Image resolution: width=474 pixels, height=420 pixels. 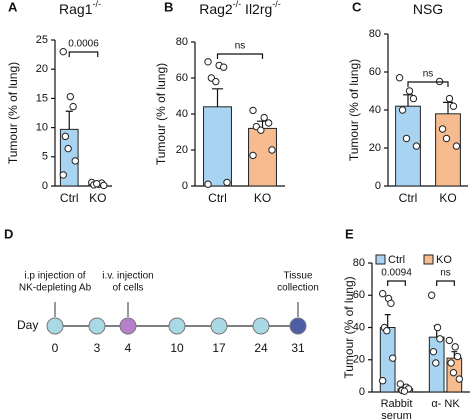 What do you see at coordinates (397, 404) in the screenshot?
I see `x-tick-label: Rabbit` at bounding box center [397, 404].